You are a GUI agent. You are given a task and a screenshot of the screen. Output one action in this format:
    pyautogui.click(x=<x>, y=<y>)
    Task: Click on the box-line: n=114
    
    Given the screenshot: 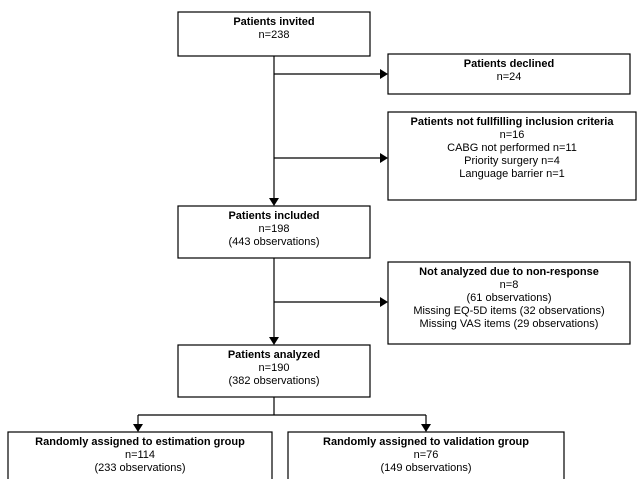 What is the action you would take?
    pyautogui.click(x=140, y=455)
    